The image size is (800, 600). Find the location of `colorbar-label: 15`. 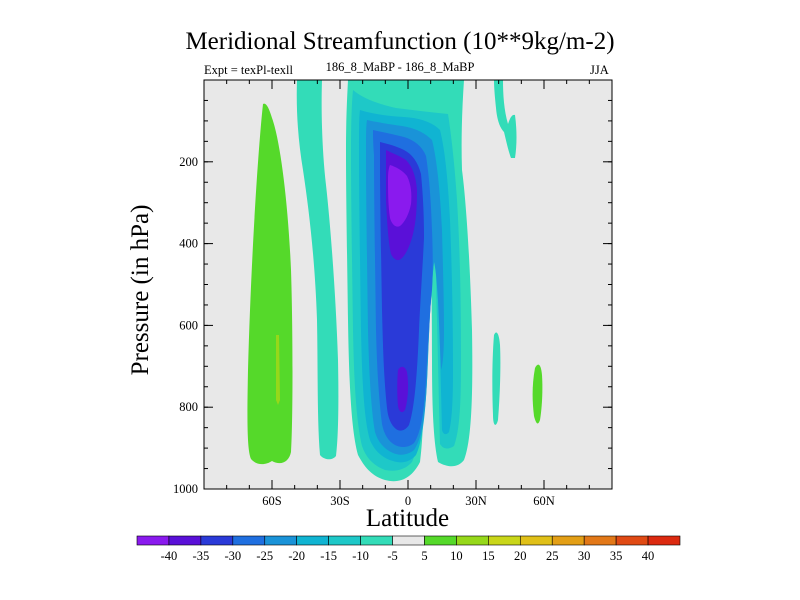

colorbar-label: 15 is located at coordinates (488, 556).